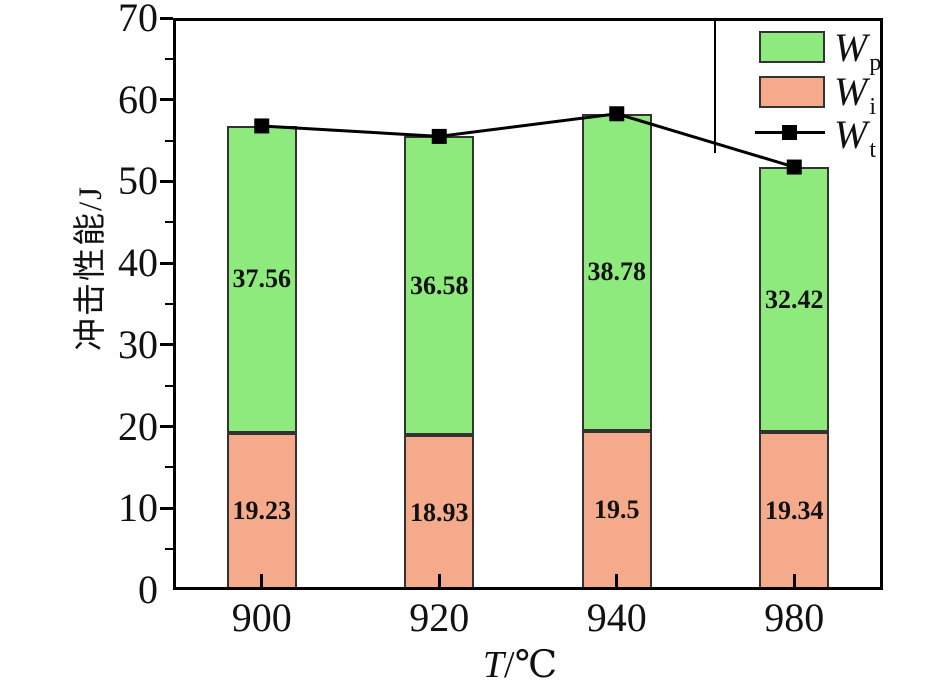  Describe the element at coordinates (792, 47) in the screenshot. I see `legend-swatch-wp` at that location.